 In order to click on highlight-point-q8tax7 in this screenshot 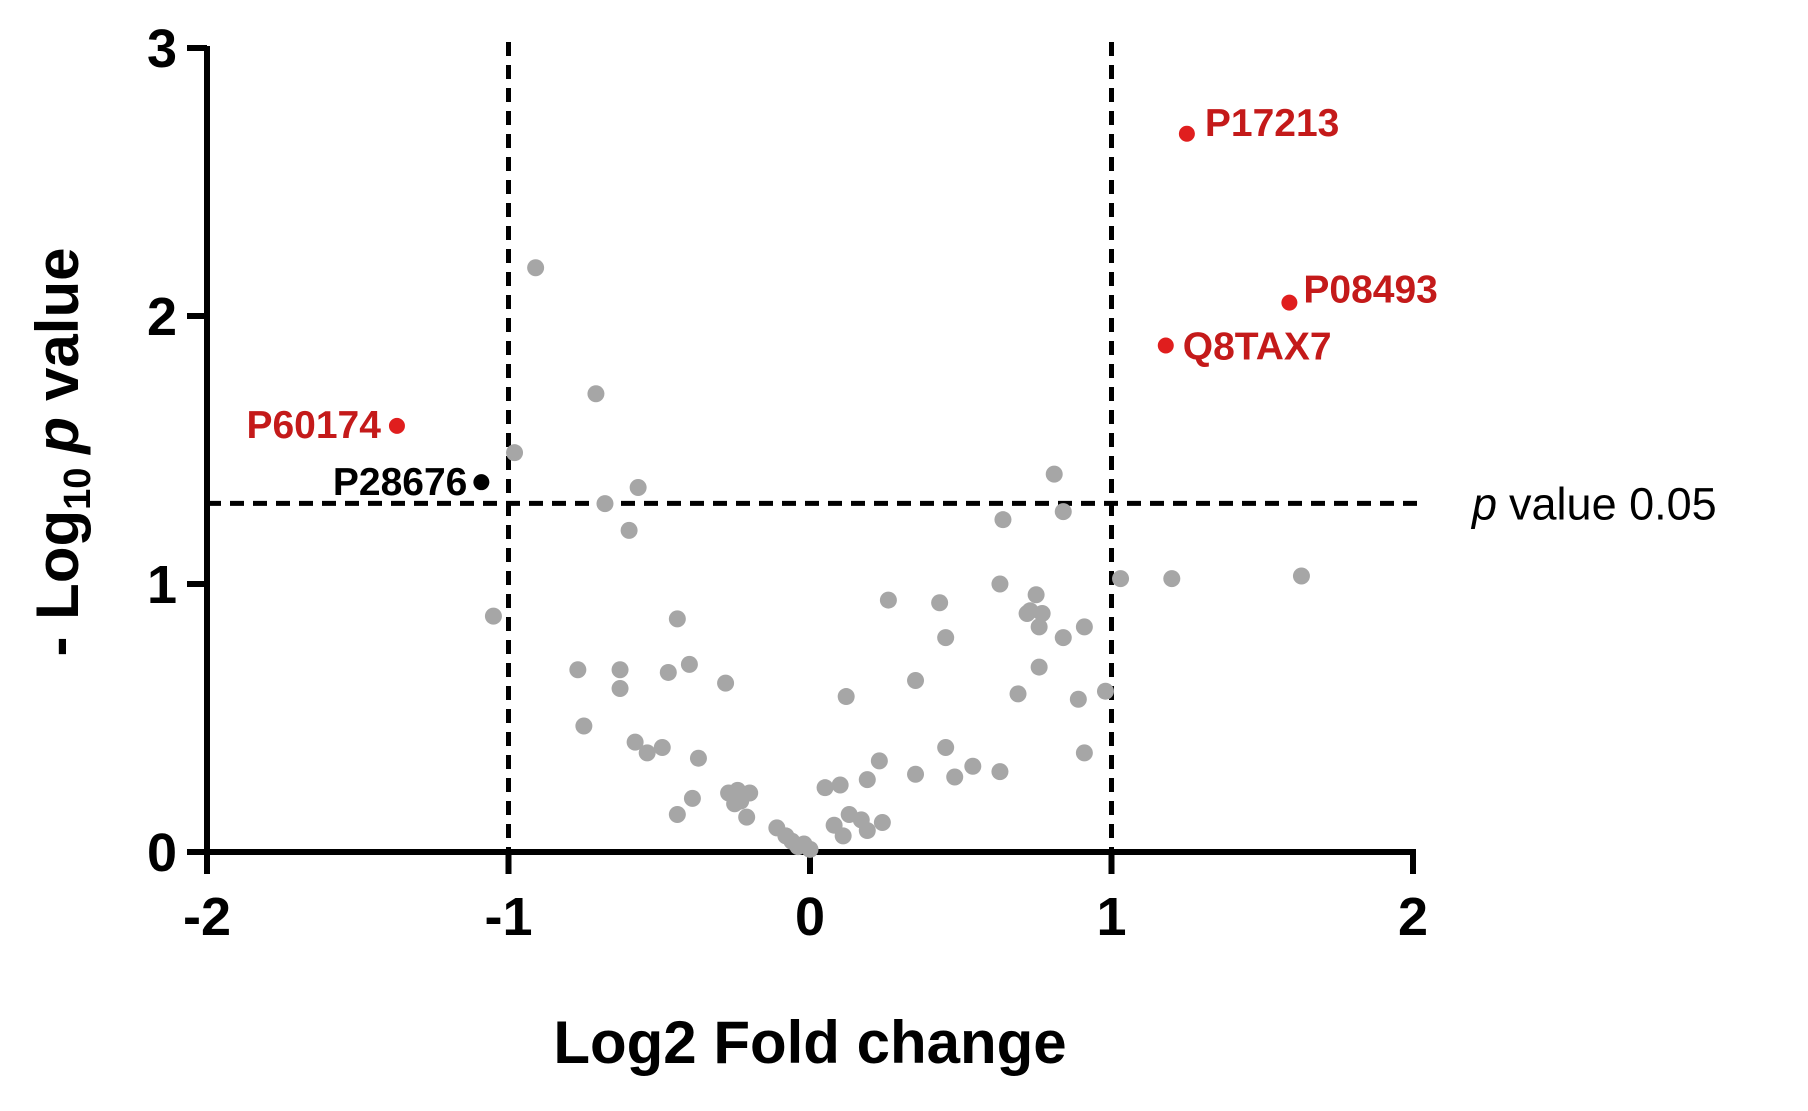, I will do `click(1165, 345)`.